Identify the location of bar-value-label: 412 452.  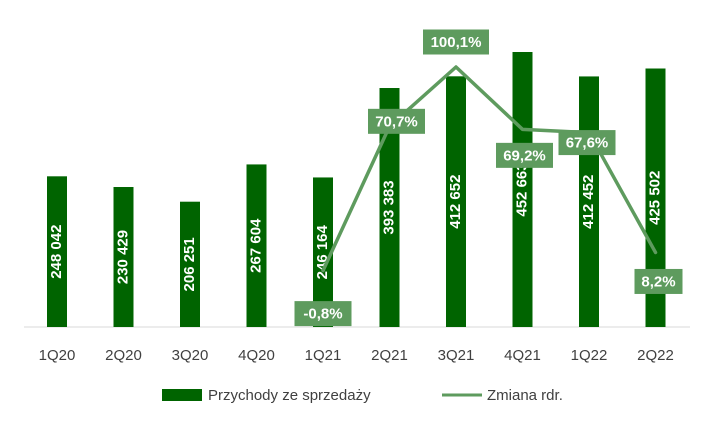
(588, 202).